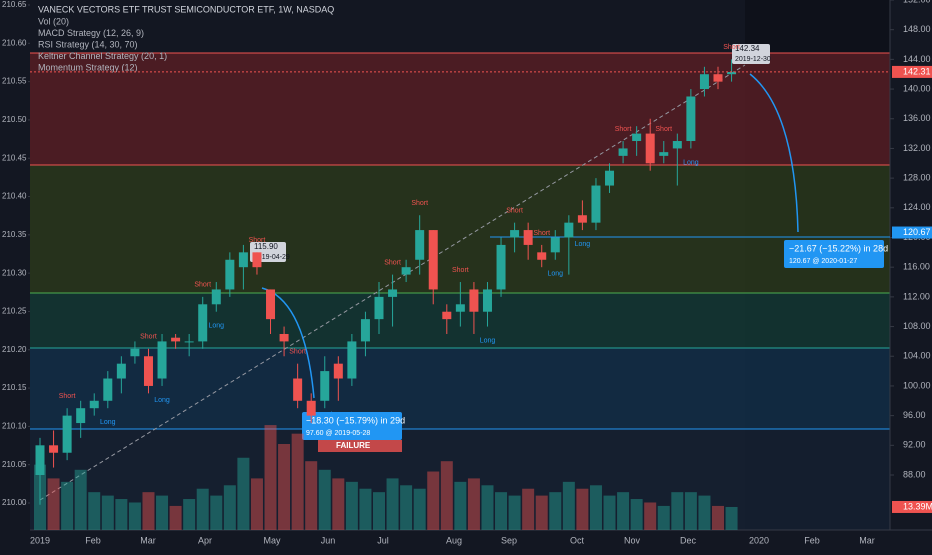  I want to click on note: 120.67 @ 2020-01-27, so click(823, 261).